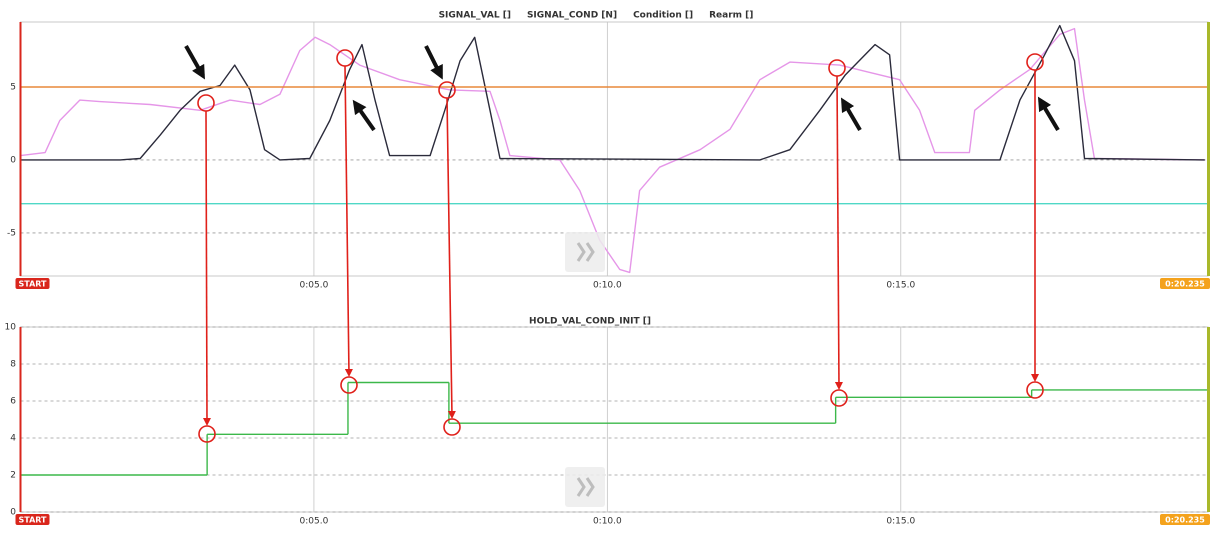  What do you see at coordinates (590, 322) in the screenshot?
I see `legend-entry: HOLD_VAL_COND_INIT []` at bounding box center [590, 322].